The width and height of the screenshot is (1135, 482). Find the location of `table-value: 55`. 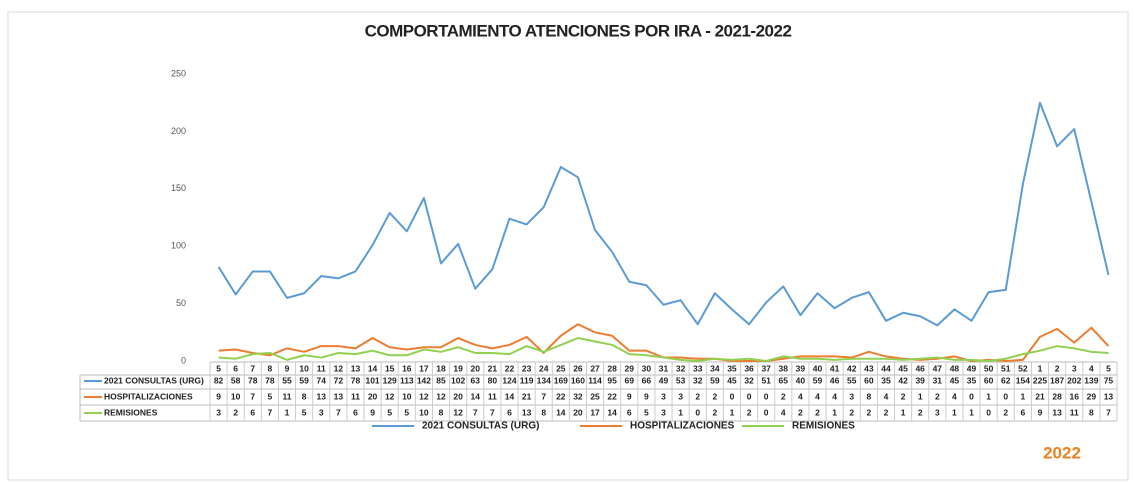

table-value: 55 is located at coordinates (287, 380).